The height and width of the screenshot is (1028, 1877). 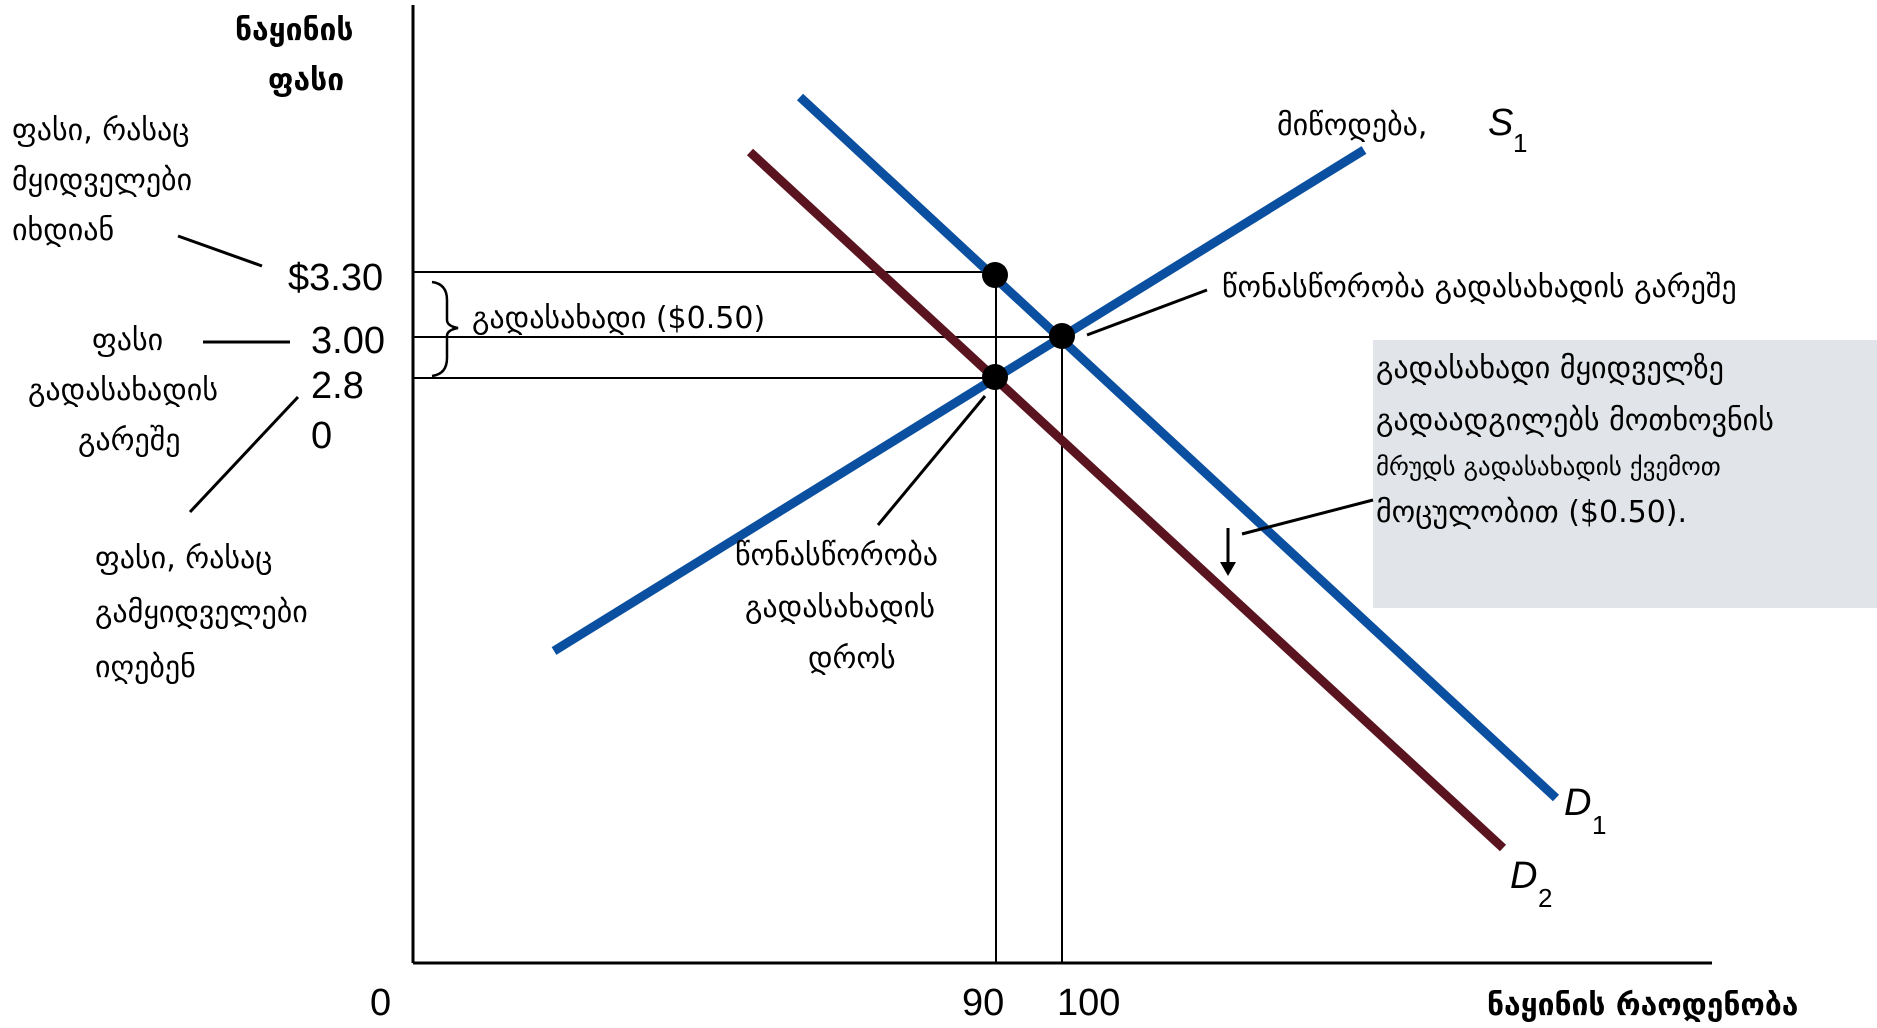 I want to click on eq-with-tax-line1: წონასწორობა, so click(x=836, y=555).